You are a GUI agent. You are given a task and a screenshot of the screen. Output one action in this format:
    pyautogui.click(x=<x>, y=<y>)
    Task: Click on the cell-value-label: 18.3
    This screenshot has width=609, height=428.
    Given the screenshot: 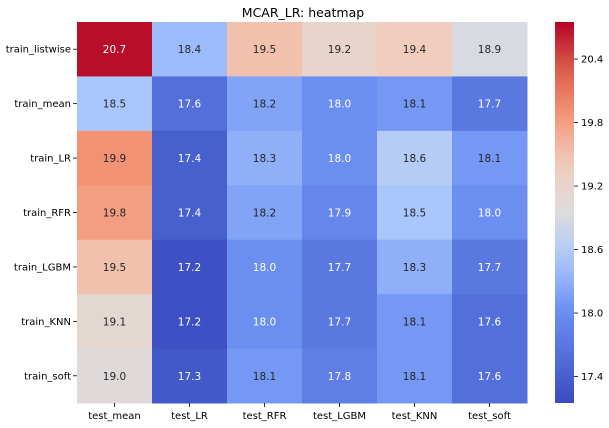 What is the action you would take?
    pyautogui.click(x=264, y=159)
    